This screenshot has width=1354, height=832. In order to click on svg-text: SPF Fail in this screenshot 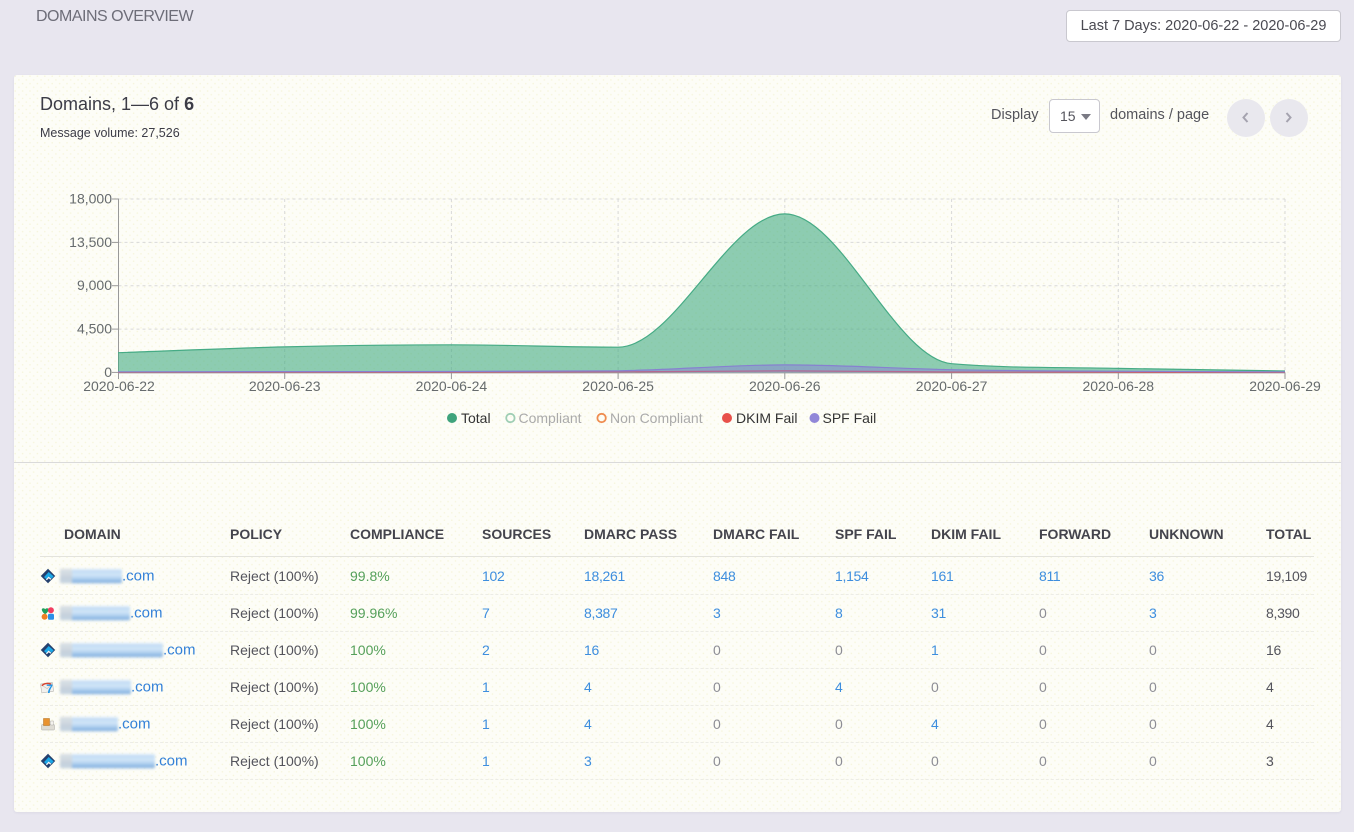, I will do `click(850, 418)`.